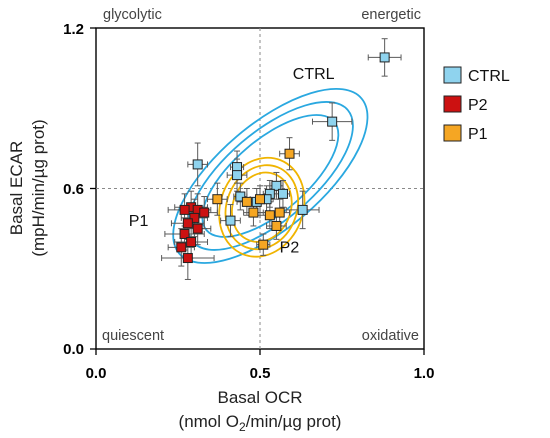 This screenshot has height=438, width=550. I want to click on y-axis: 0.0 0.6 1.2, so click(79, 189).